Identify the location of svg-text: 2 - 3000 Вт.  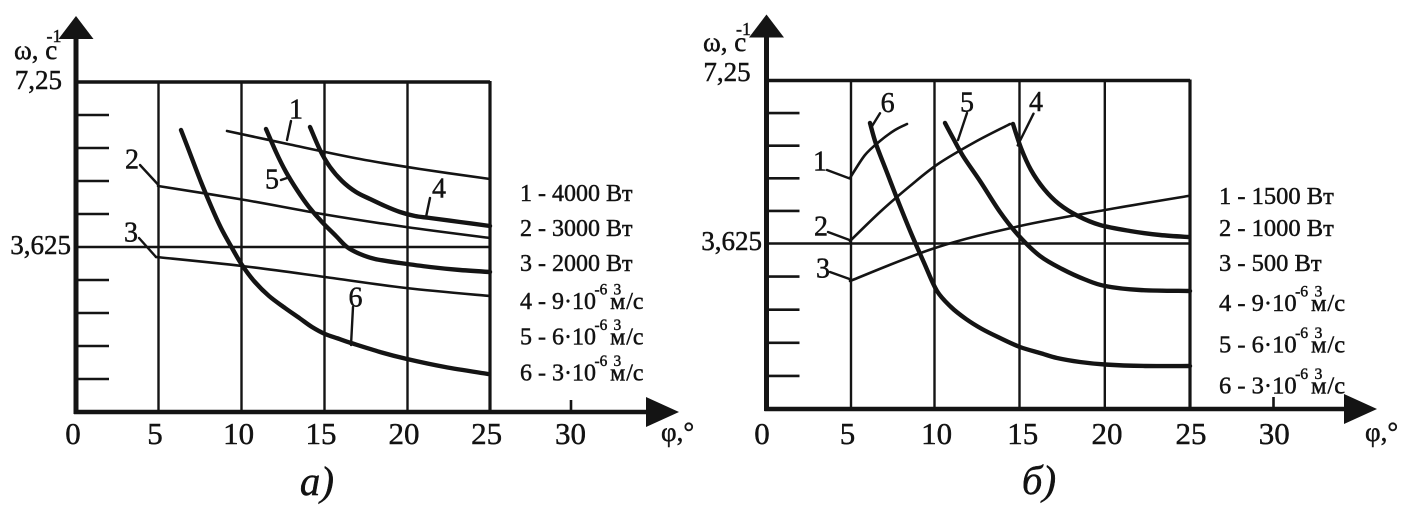
(576, 229).